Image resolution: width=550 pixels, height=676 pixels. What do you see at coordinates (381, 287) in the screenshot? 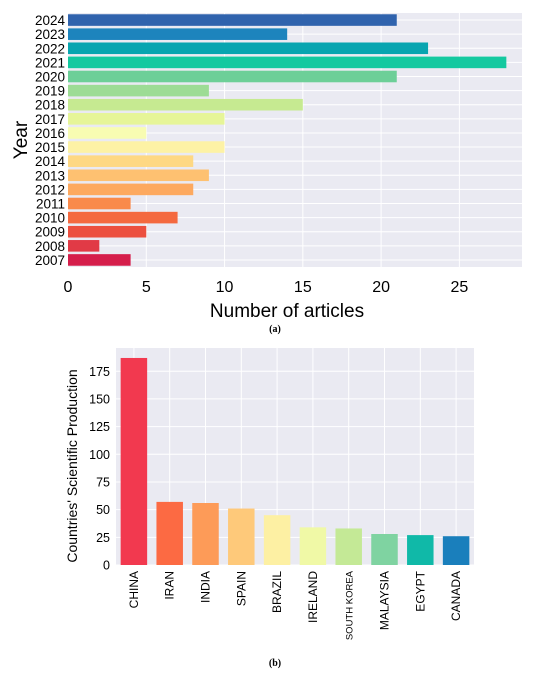
I see `x-tick-label: 20` at bounding box center [381, 287].